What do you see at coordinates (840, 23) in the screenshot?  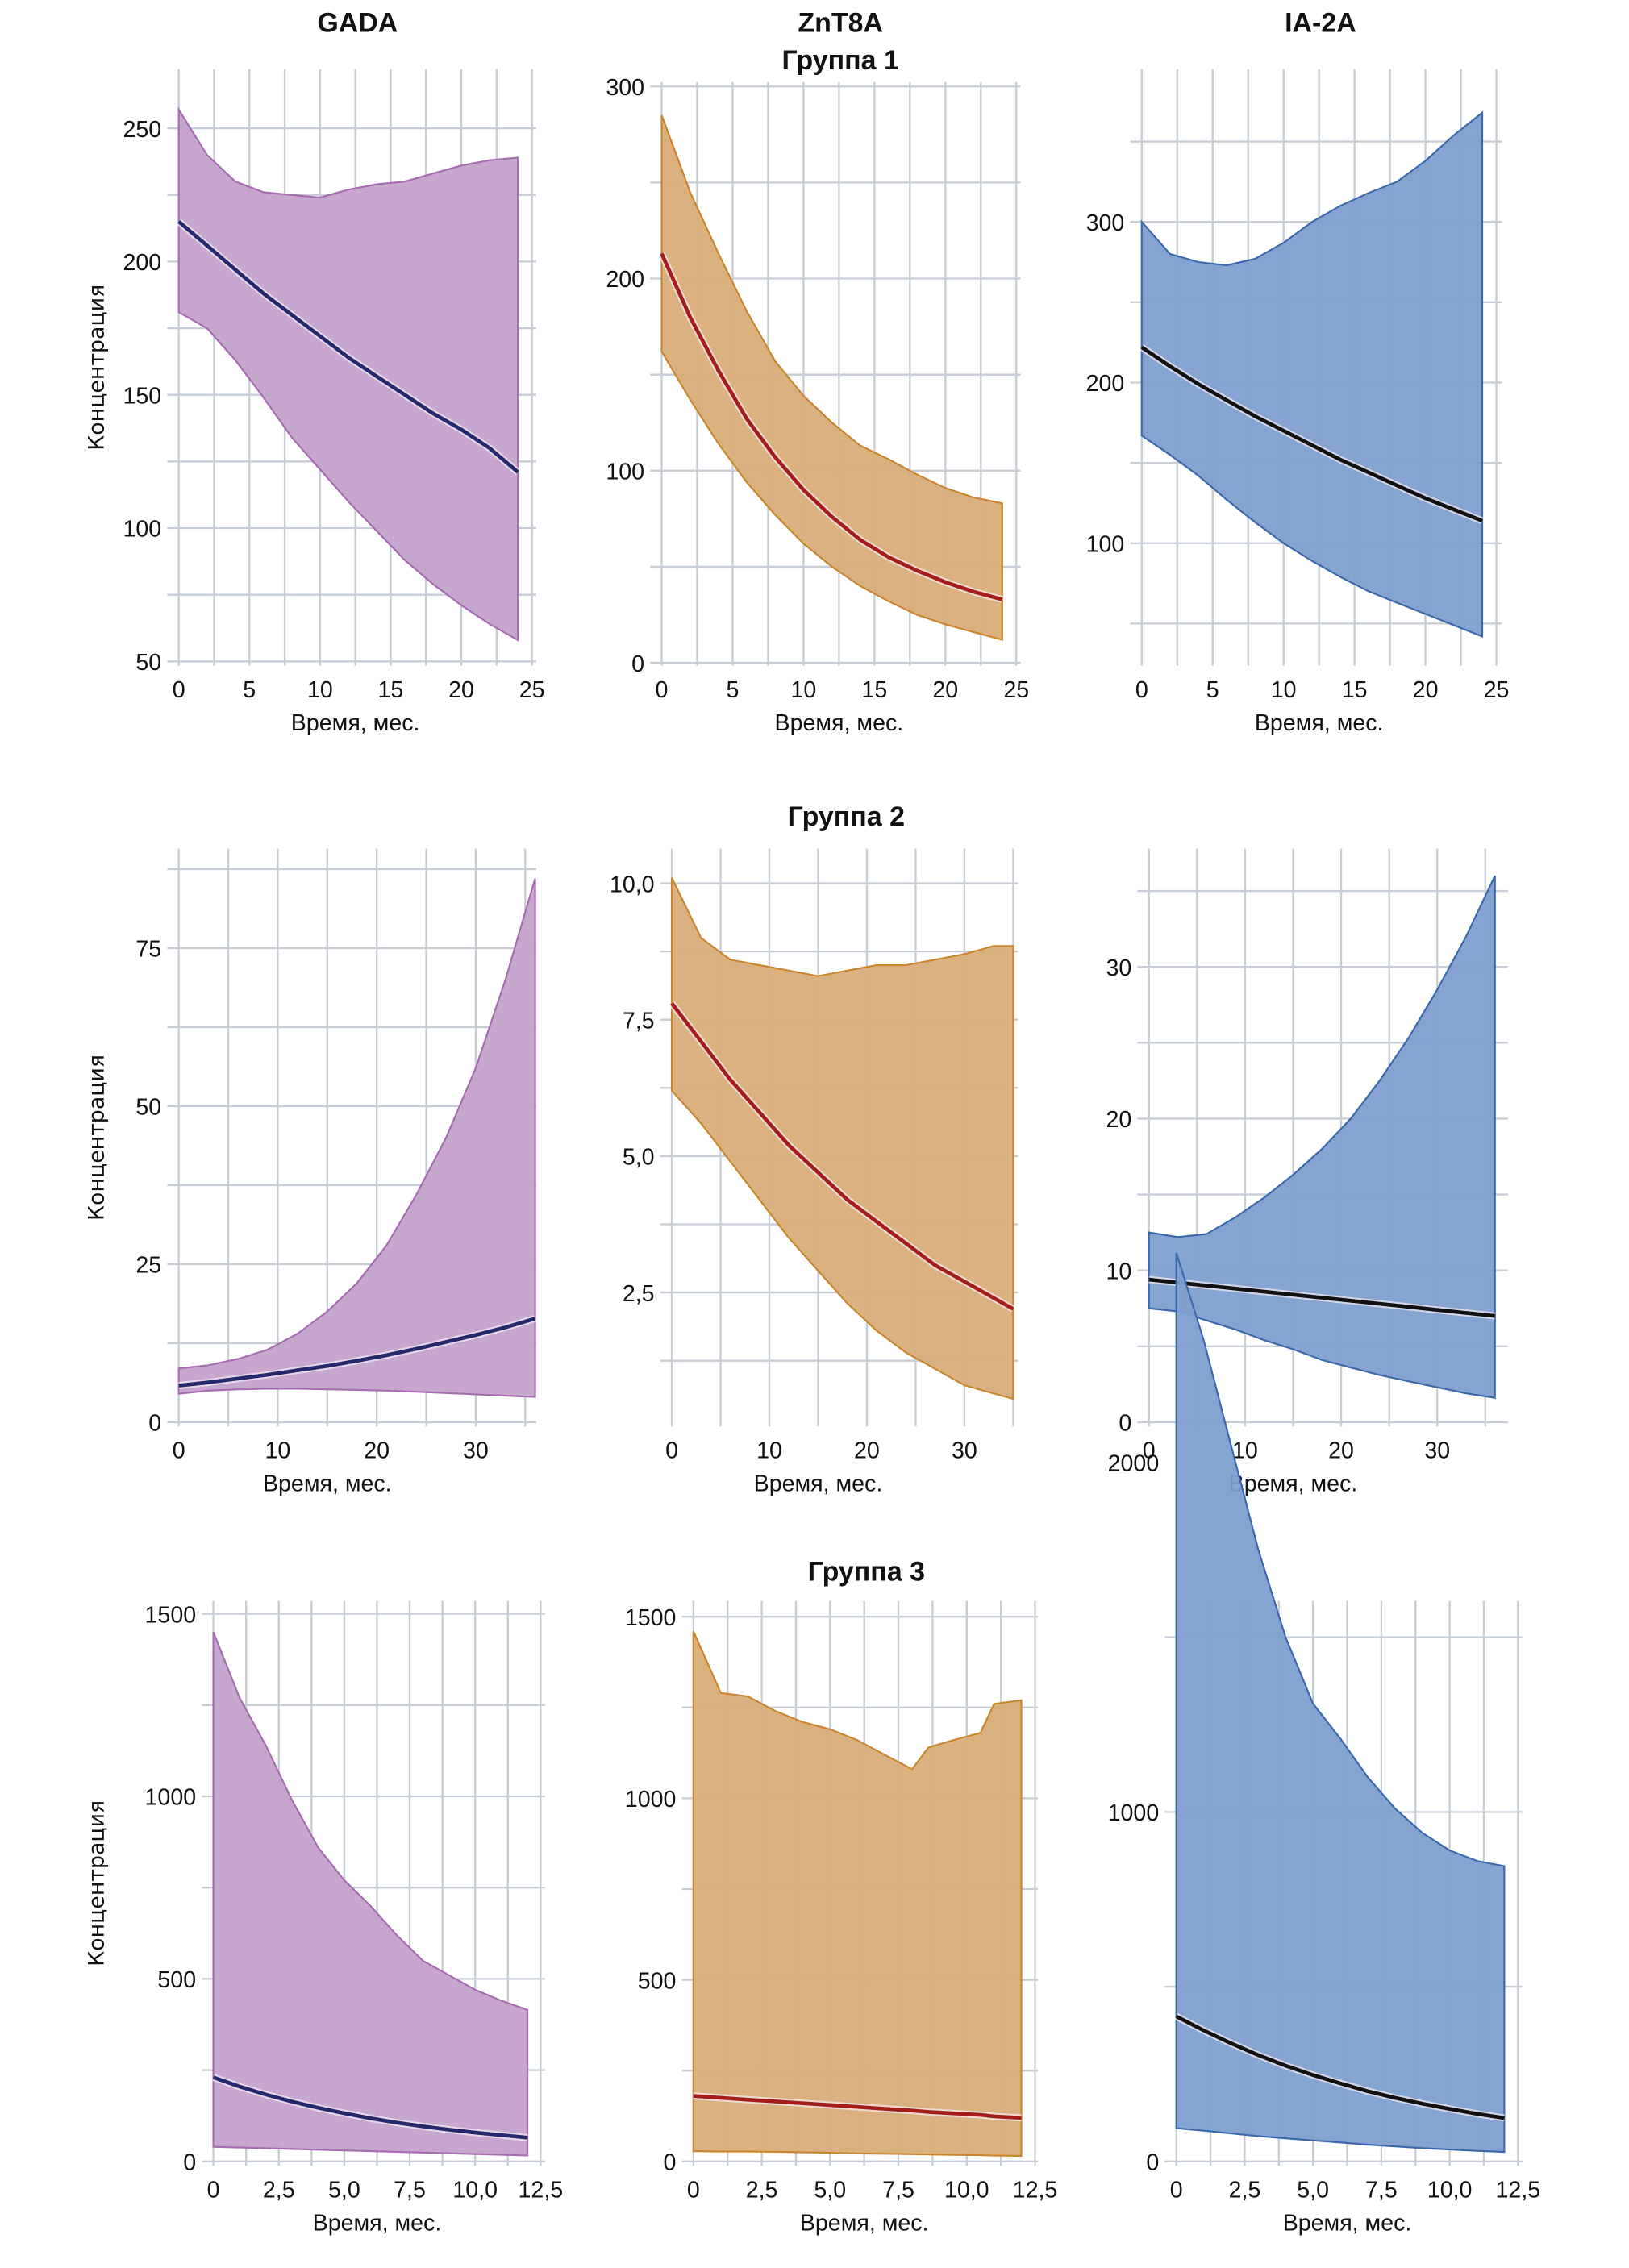 I see `column-title-znt8a: ZnT8A` at bounding box center [840, 23].